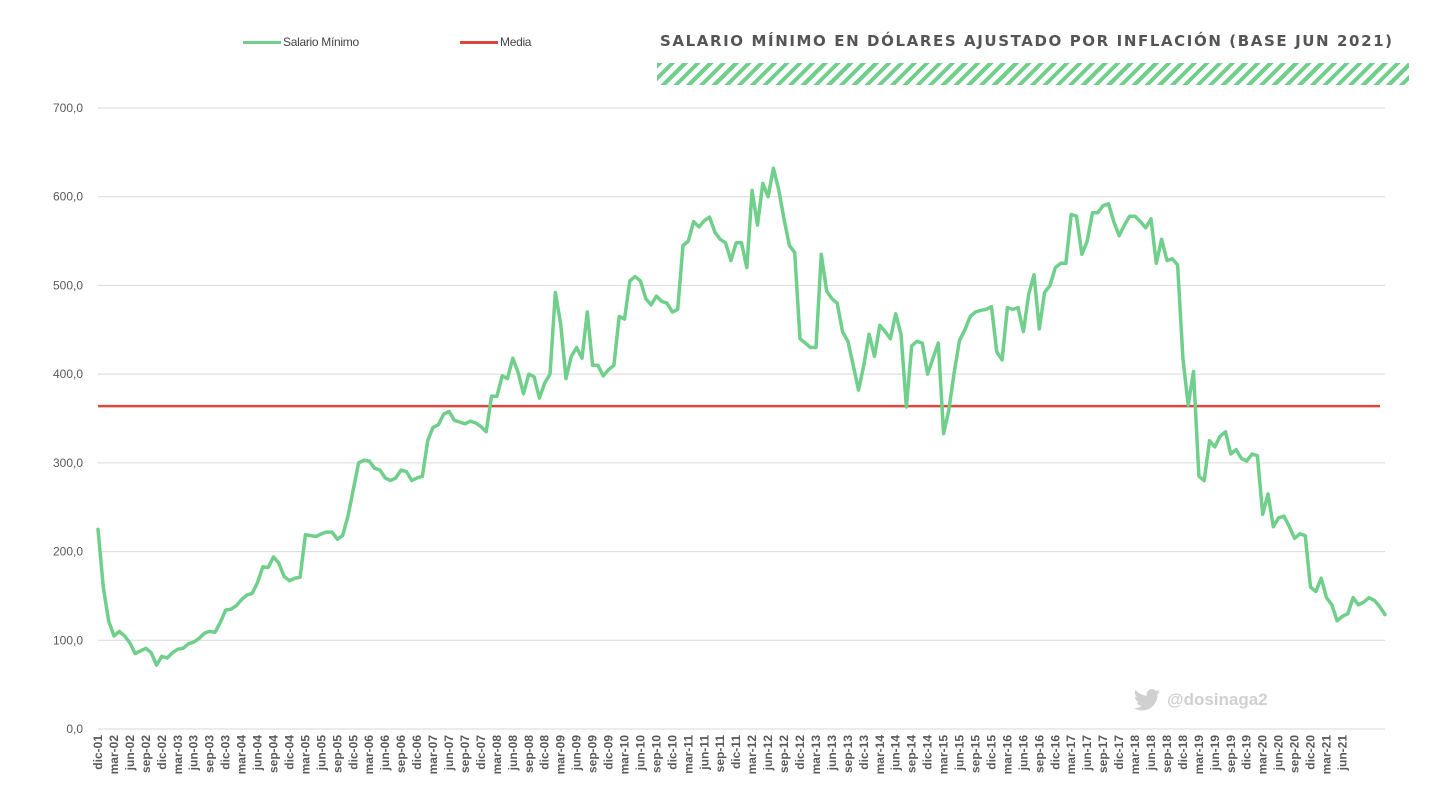 This screenshot has height=800, width=1440. What do you see at coordinates (1023, 753) in the screenshot?
I see `x-tick-label: jun-16` at bounding box center [1023, 753].